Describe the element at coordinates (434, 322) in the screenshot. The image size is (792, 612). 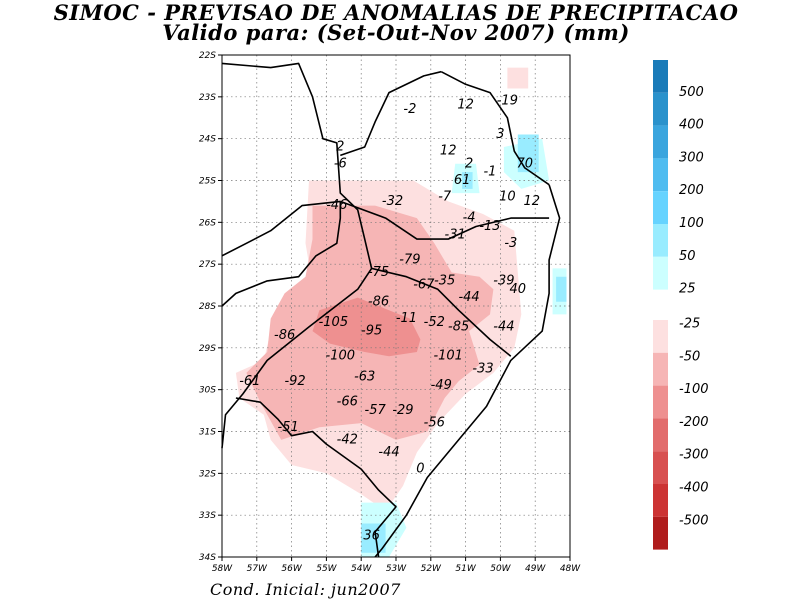
I see `anomaly-value: -52` at that location.